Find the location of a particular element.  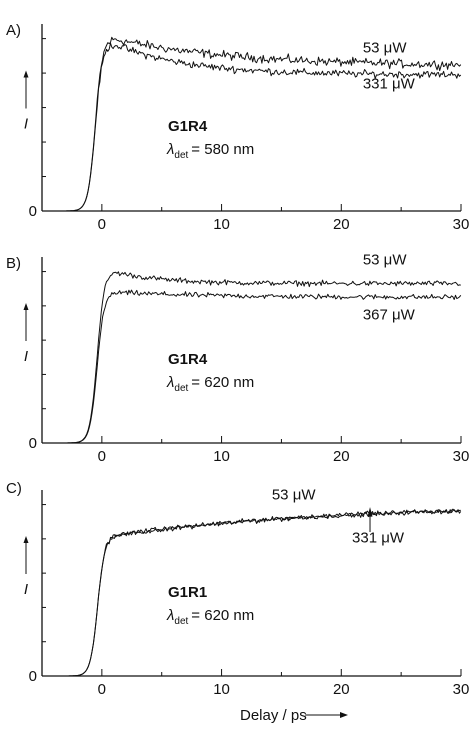

panel-label: A) is located at coordinates (13, 30).